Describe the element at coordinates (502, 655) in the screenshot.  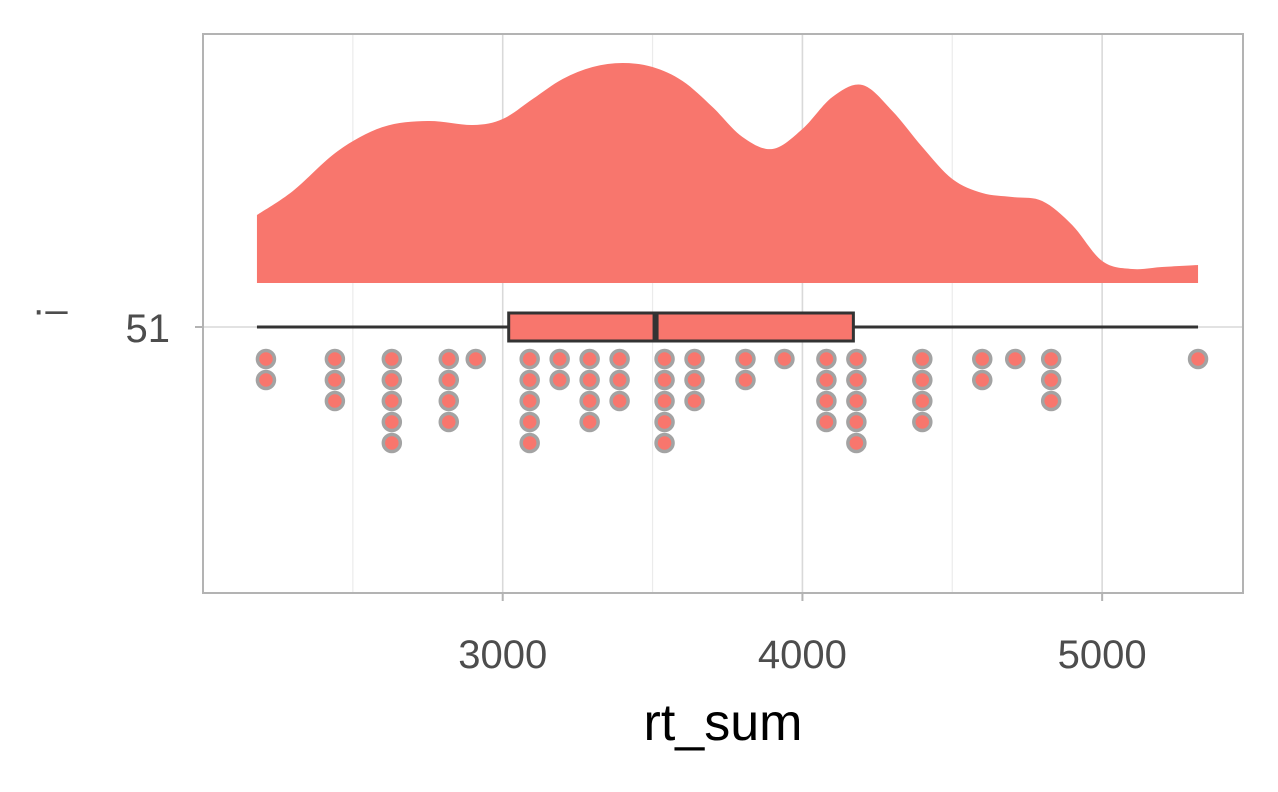
I see `x-tick-label: 3000` at that location.